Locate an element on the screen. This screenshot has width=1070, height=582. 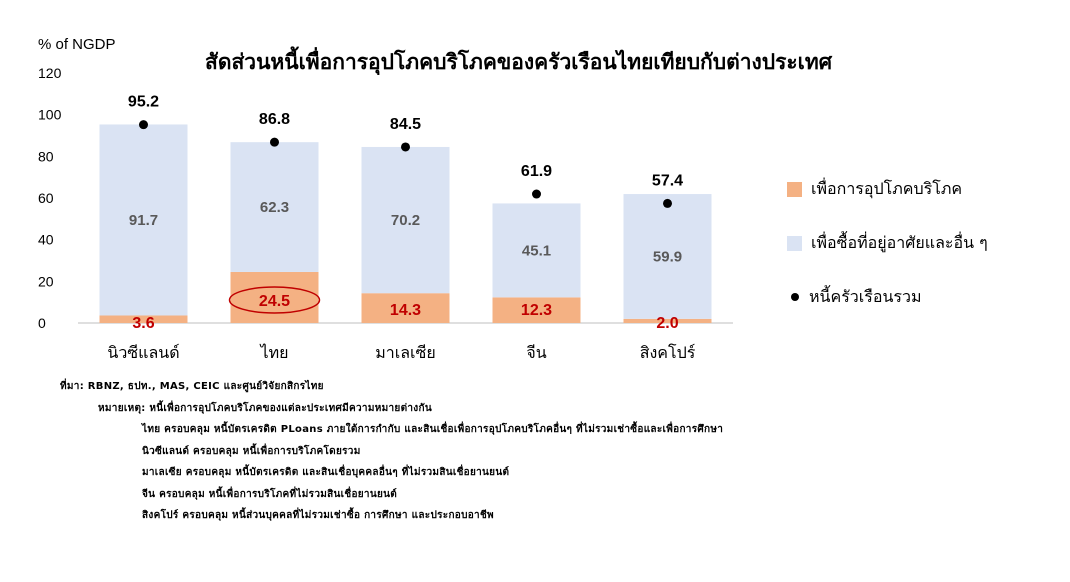
legend-marker-total is located at coordinates (795, 297).